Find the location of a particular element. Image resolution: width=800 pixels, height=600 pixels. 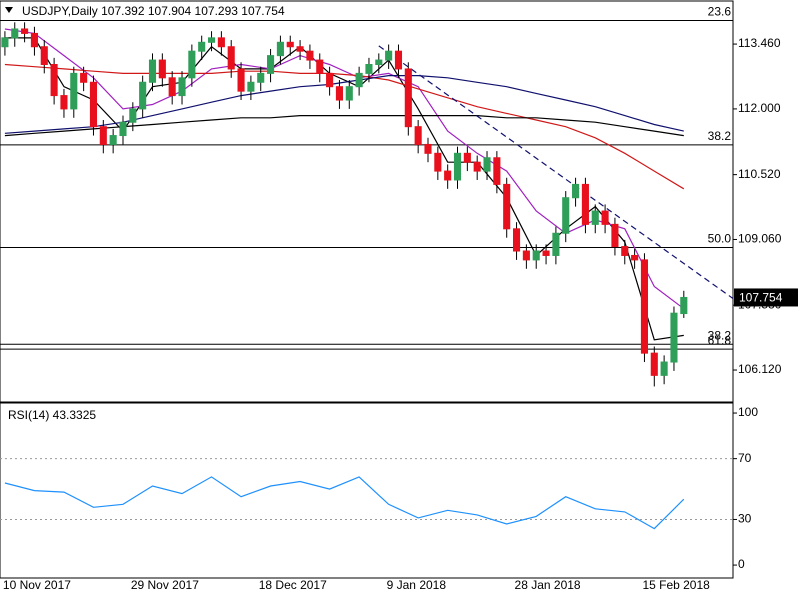

y-tick-label: 106.120 is located at coordinates (760, 369).